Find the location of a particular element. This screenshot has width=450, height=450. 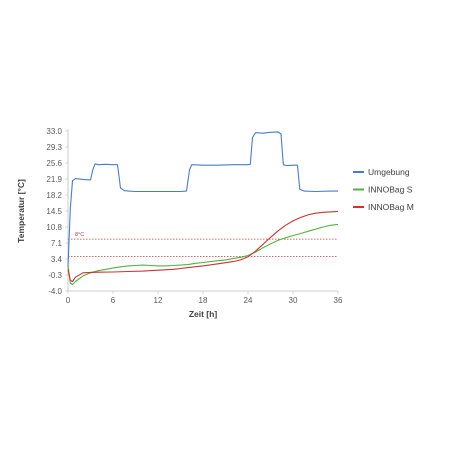

reference-lines: 8°C is located at coordinates (203, 244).